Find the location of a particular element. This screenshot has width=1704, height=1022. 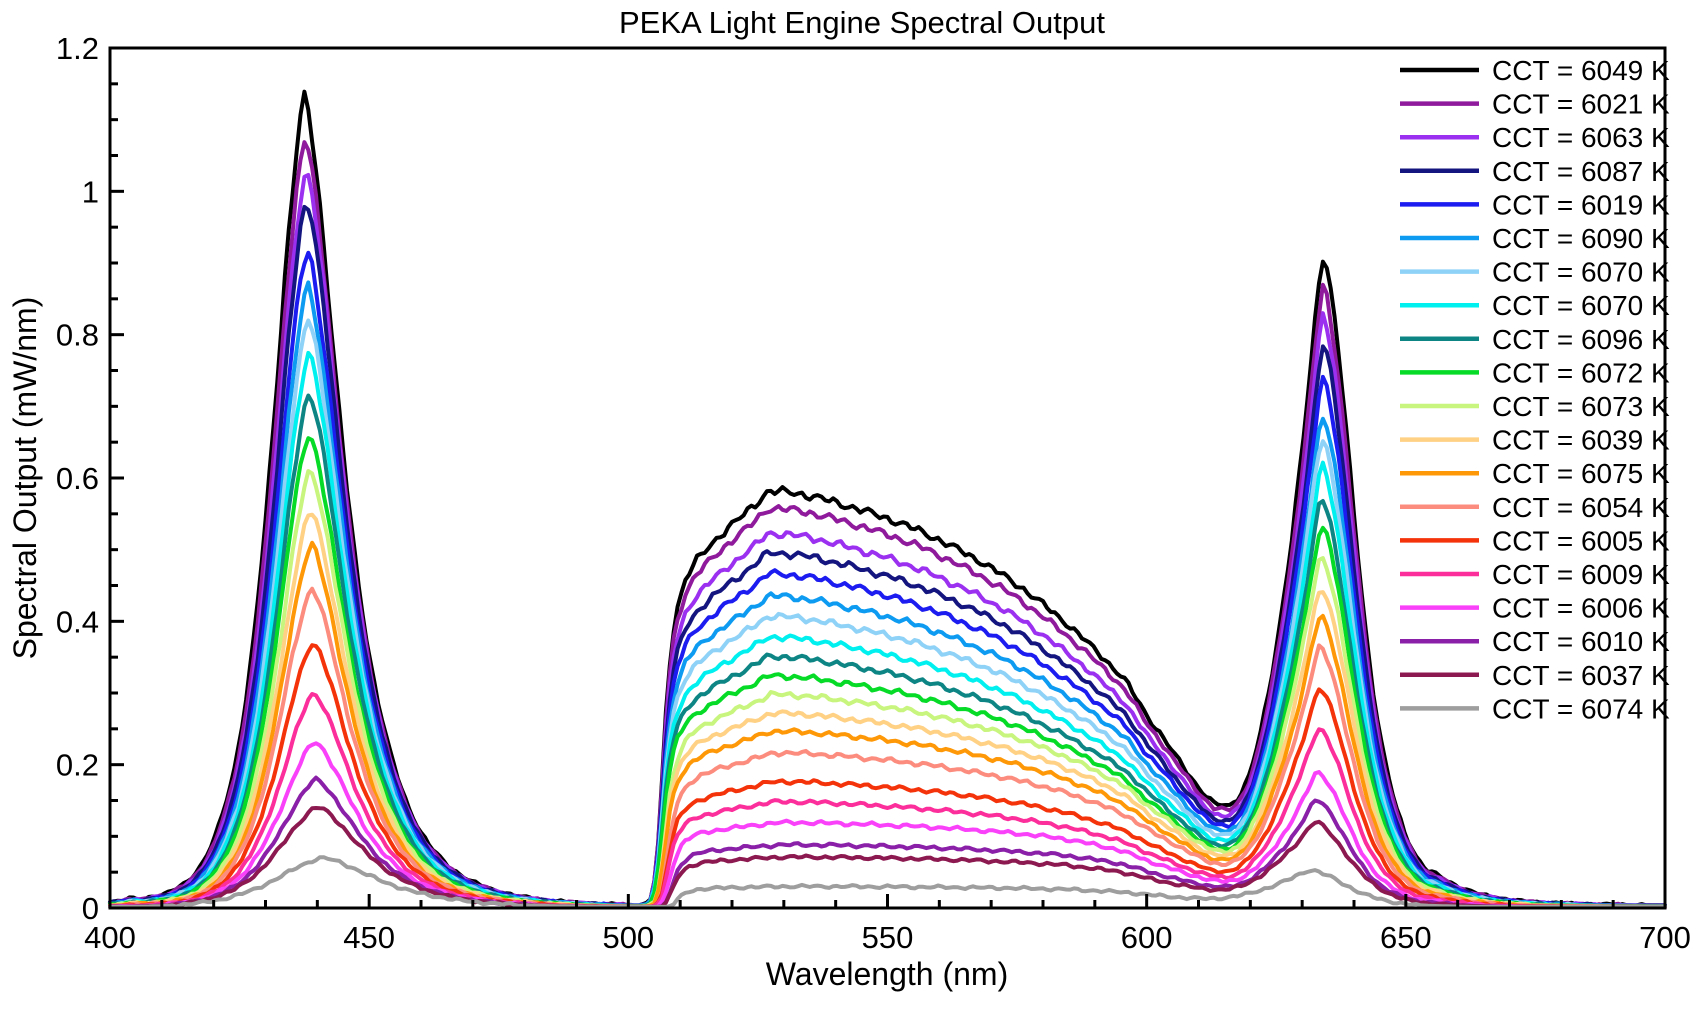

legend-label: CCT = 6096 K is located at coordinates (1581, 339).